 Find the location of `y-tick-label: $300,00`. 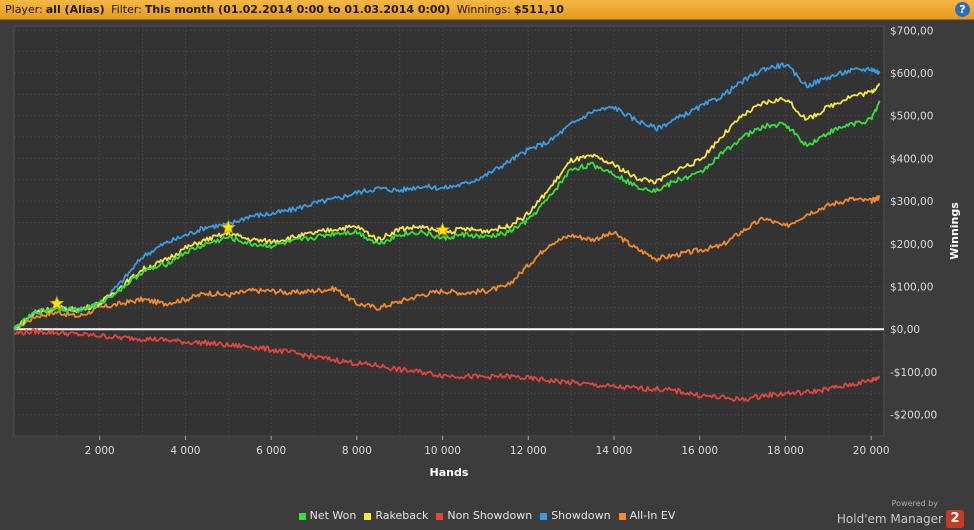

y-tick-label: $300,00 is located at coordinates (911, 202).